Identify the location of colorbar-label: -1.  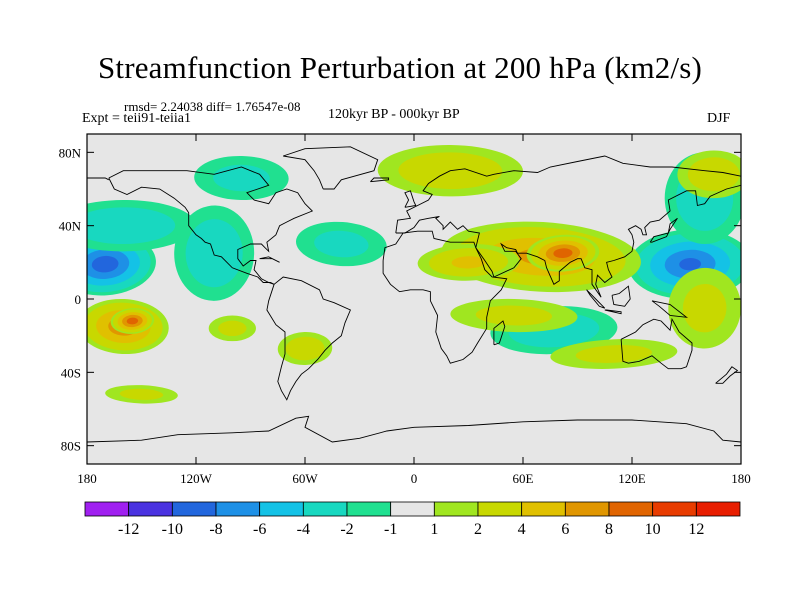
(390, 529).